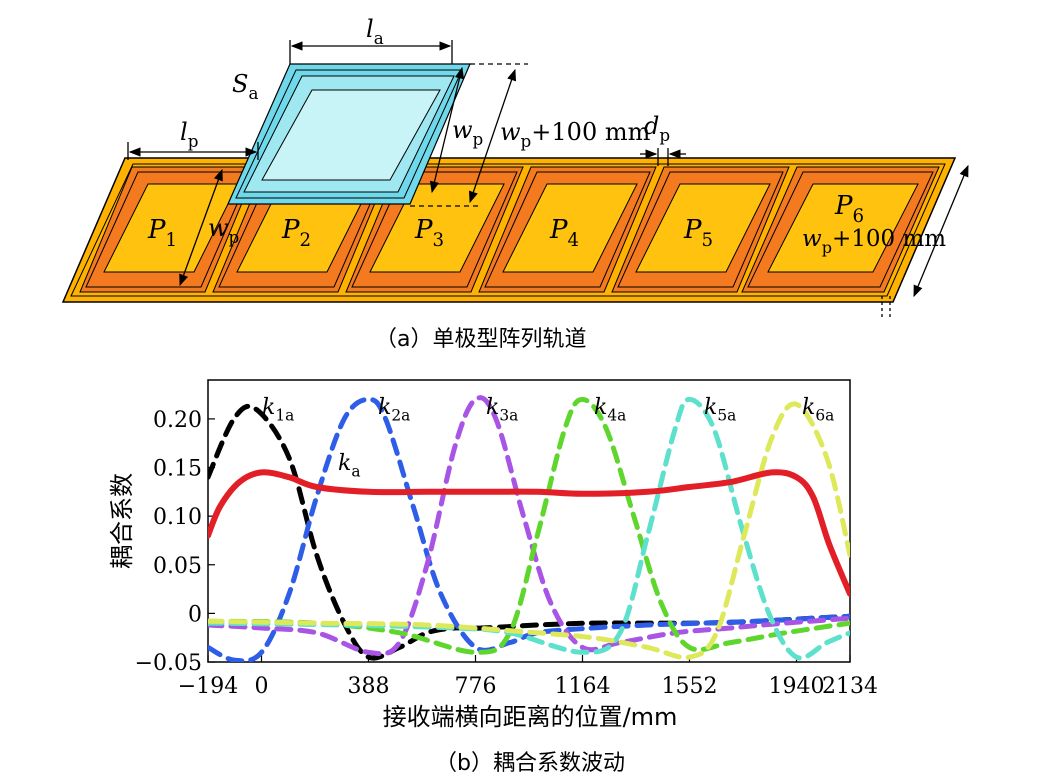 This screenshot has width=1038, height=783. I want to click on label-lp: lp, so click(189, 134).